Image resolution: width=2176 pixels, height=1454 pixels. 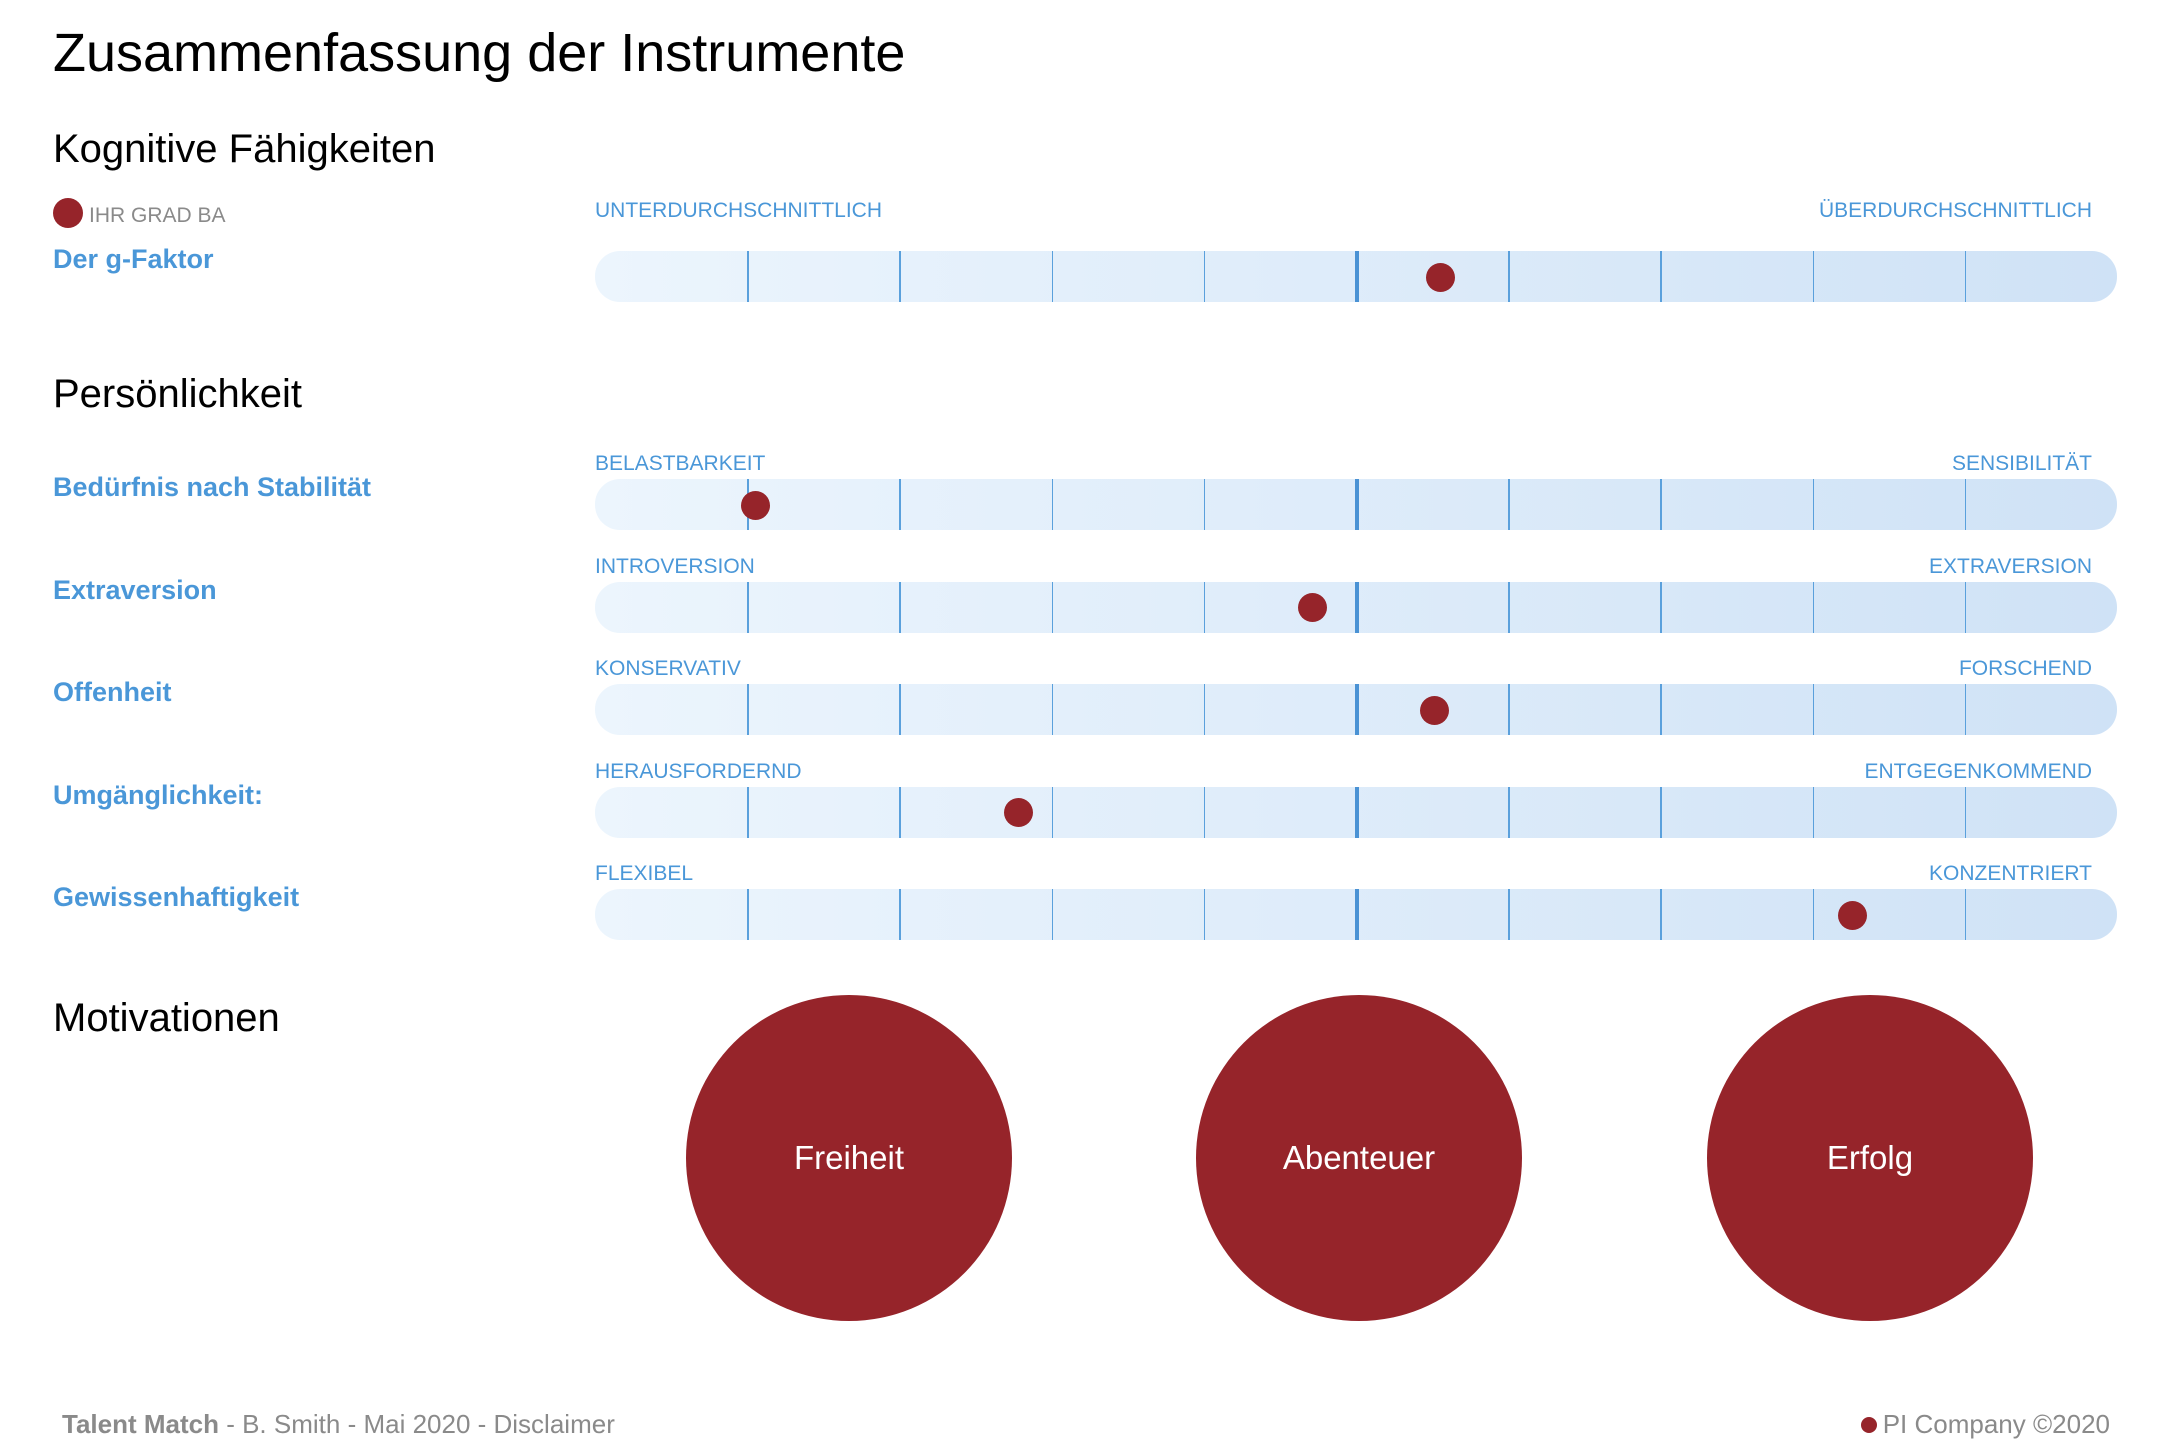 I want to click on motivation-circle: Freiheit, so click(x=849, y=1158).